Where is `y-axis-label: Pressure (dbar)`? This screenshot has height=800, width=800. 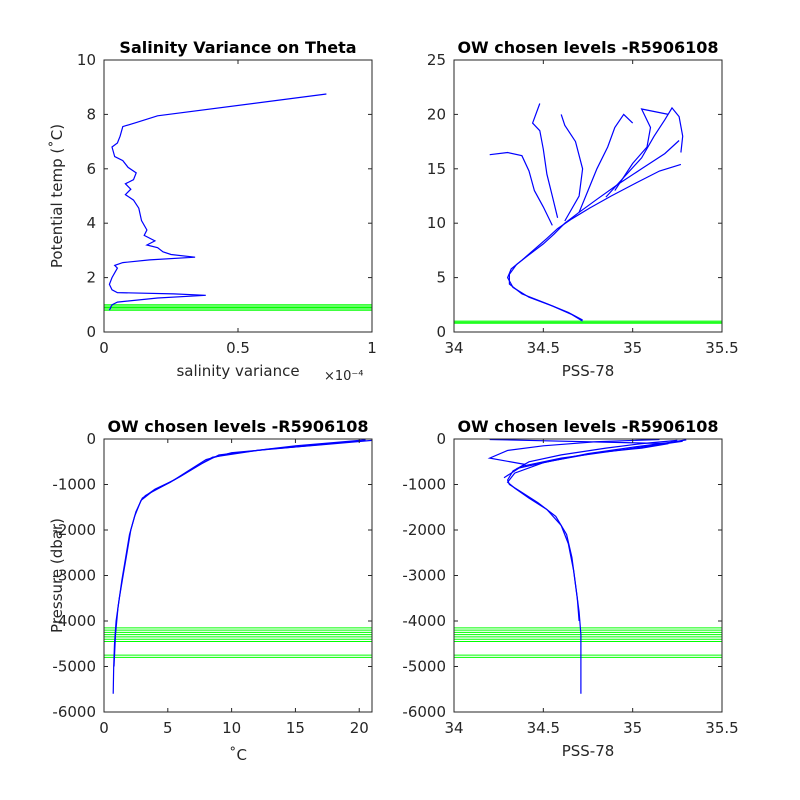 y-axis-label: Pressure (dbar) is located at coordinates (57, 575).